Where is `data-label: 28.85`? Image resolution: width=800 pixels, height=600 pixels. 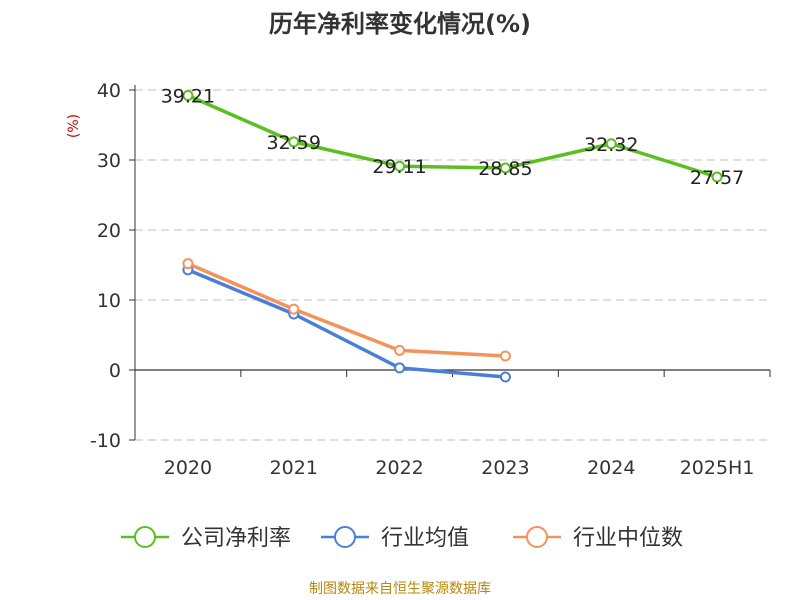
data-label: 28.85 is located at coordinates (505, 169).